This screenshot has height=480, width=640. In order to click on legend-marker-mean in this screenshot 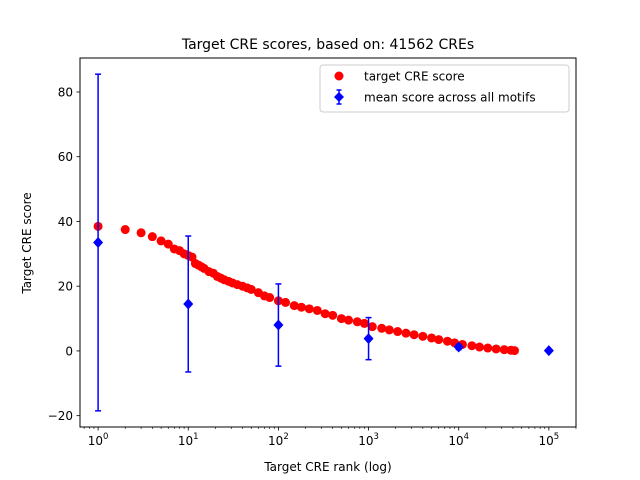, I will do `click(339, 97)`.